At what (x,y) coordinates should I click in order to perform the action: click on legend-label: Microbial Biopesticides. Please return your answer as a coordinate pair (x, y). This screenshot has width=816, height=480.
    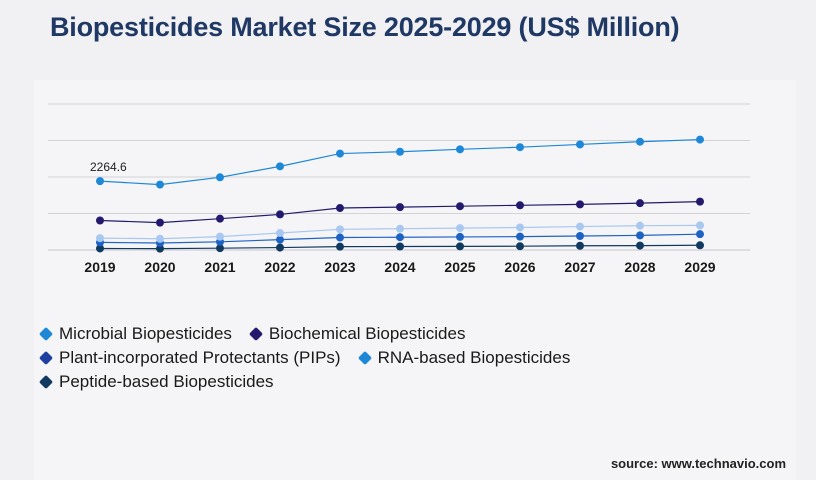
    Looking at the image, I should click on (145, 333).